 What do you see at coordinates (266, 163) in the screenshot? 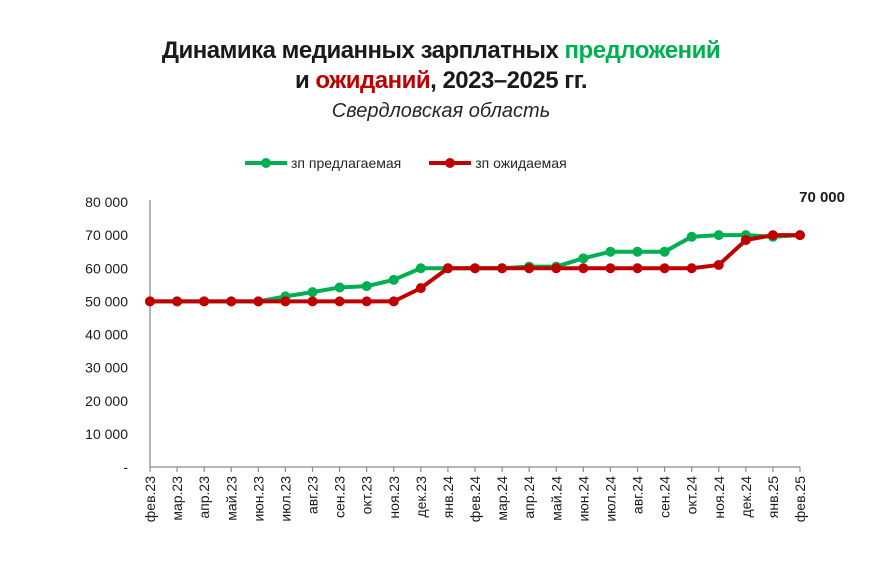
I see `legend-marker-green-icon` at bounding box center [266, 163].